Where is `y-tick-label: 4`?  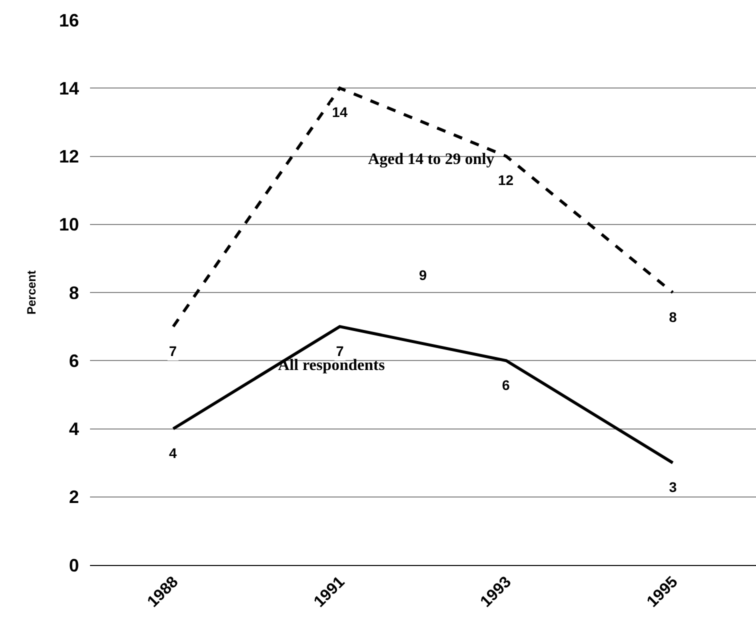 y-tick-label: 4 is located at coordinates (73, 429).